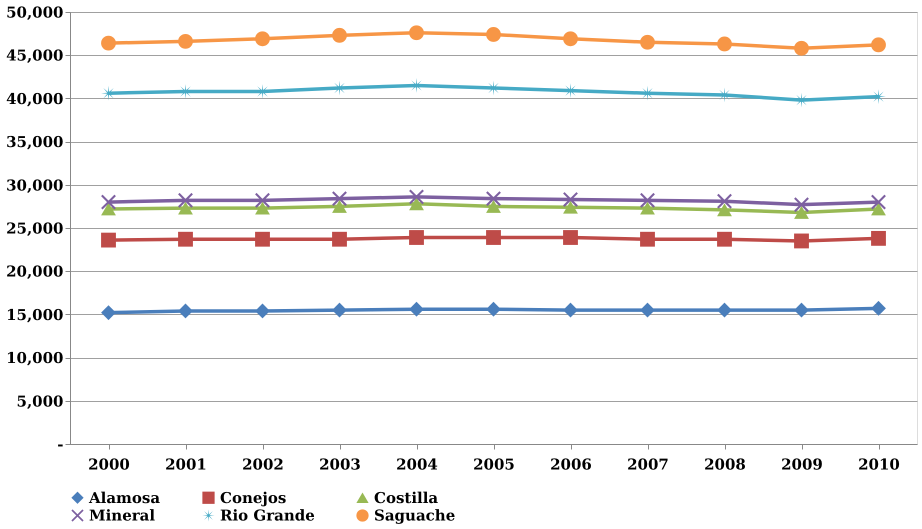  Describe the element at coordinates (263, 465) in the screenshot. I see `x-tick-label: 2002` at that location.